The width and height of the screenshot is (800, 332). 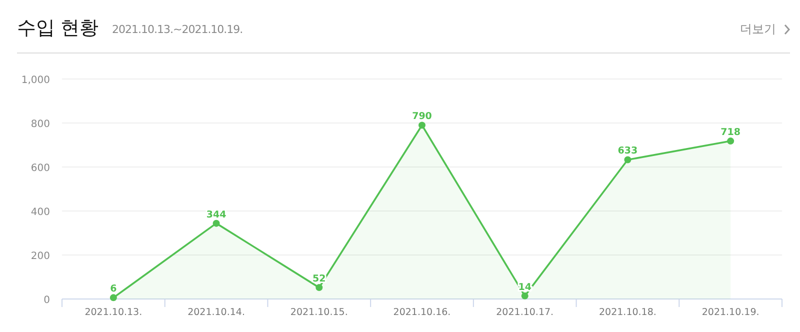 What do you see at coordinates (422, 116) in the screenshot?
I see `data-label: 790` at bounding box center [422, 116].